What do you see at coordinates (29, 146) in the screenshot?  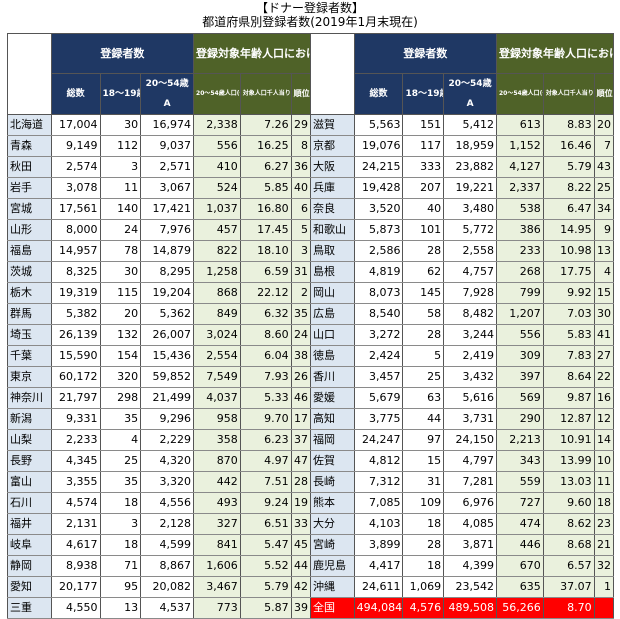 I see `prefecture-cell: 青森` at bounding box center [29, 146].